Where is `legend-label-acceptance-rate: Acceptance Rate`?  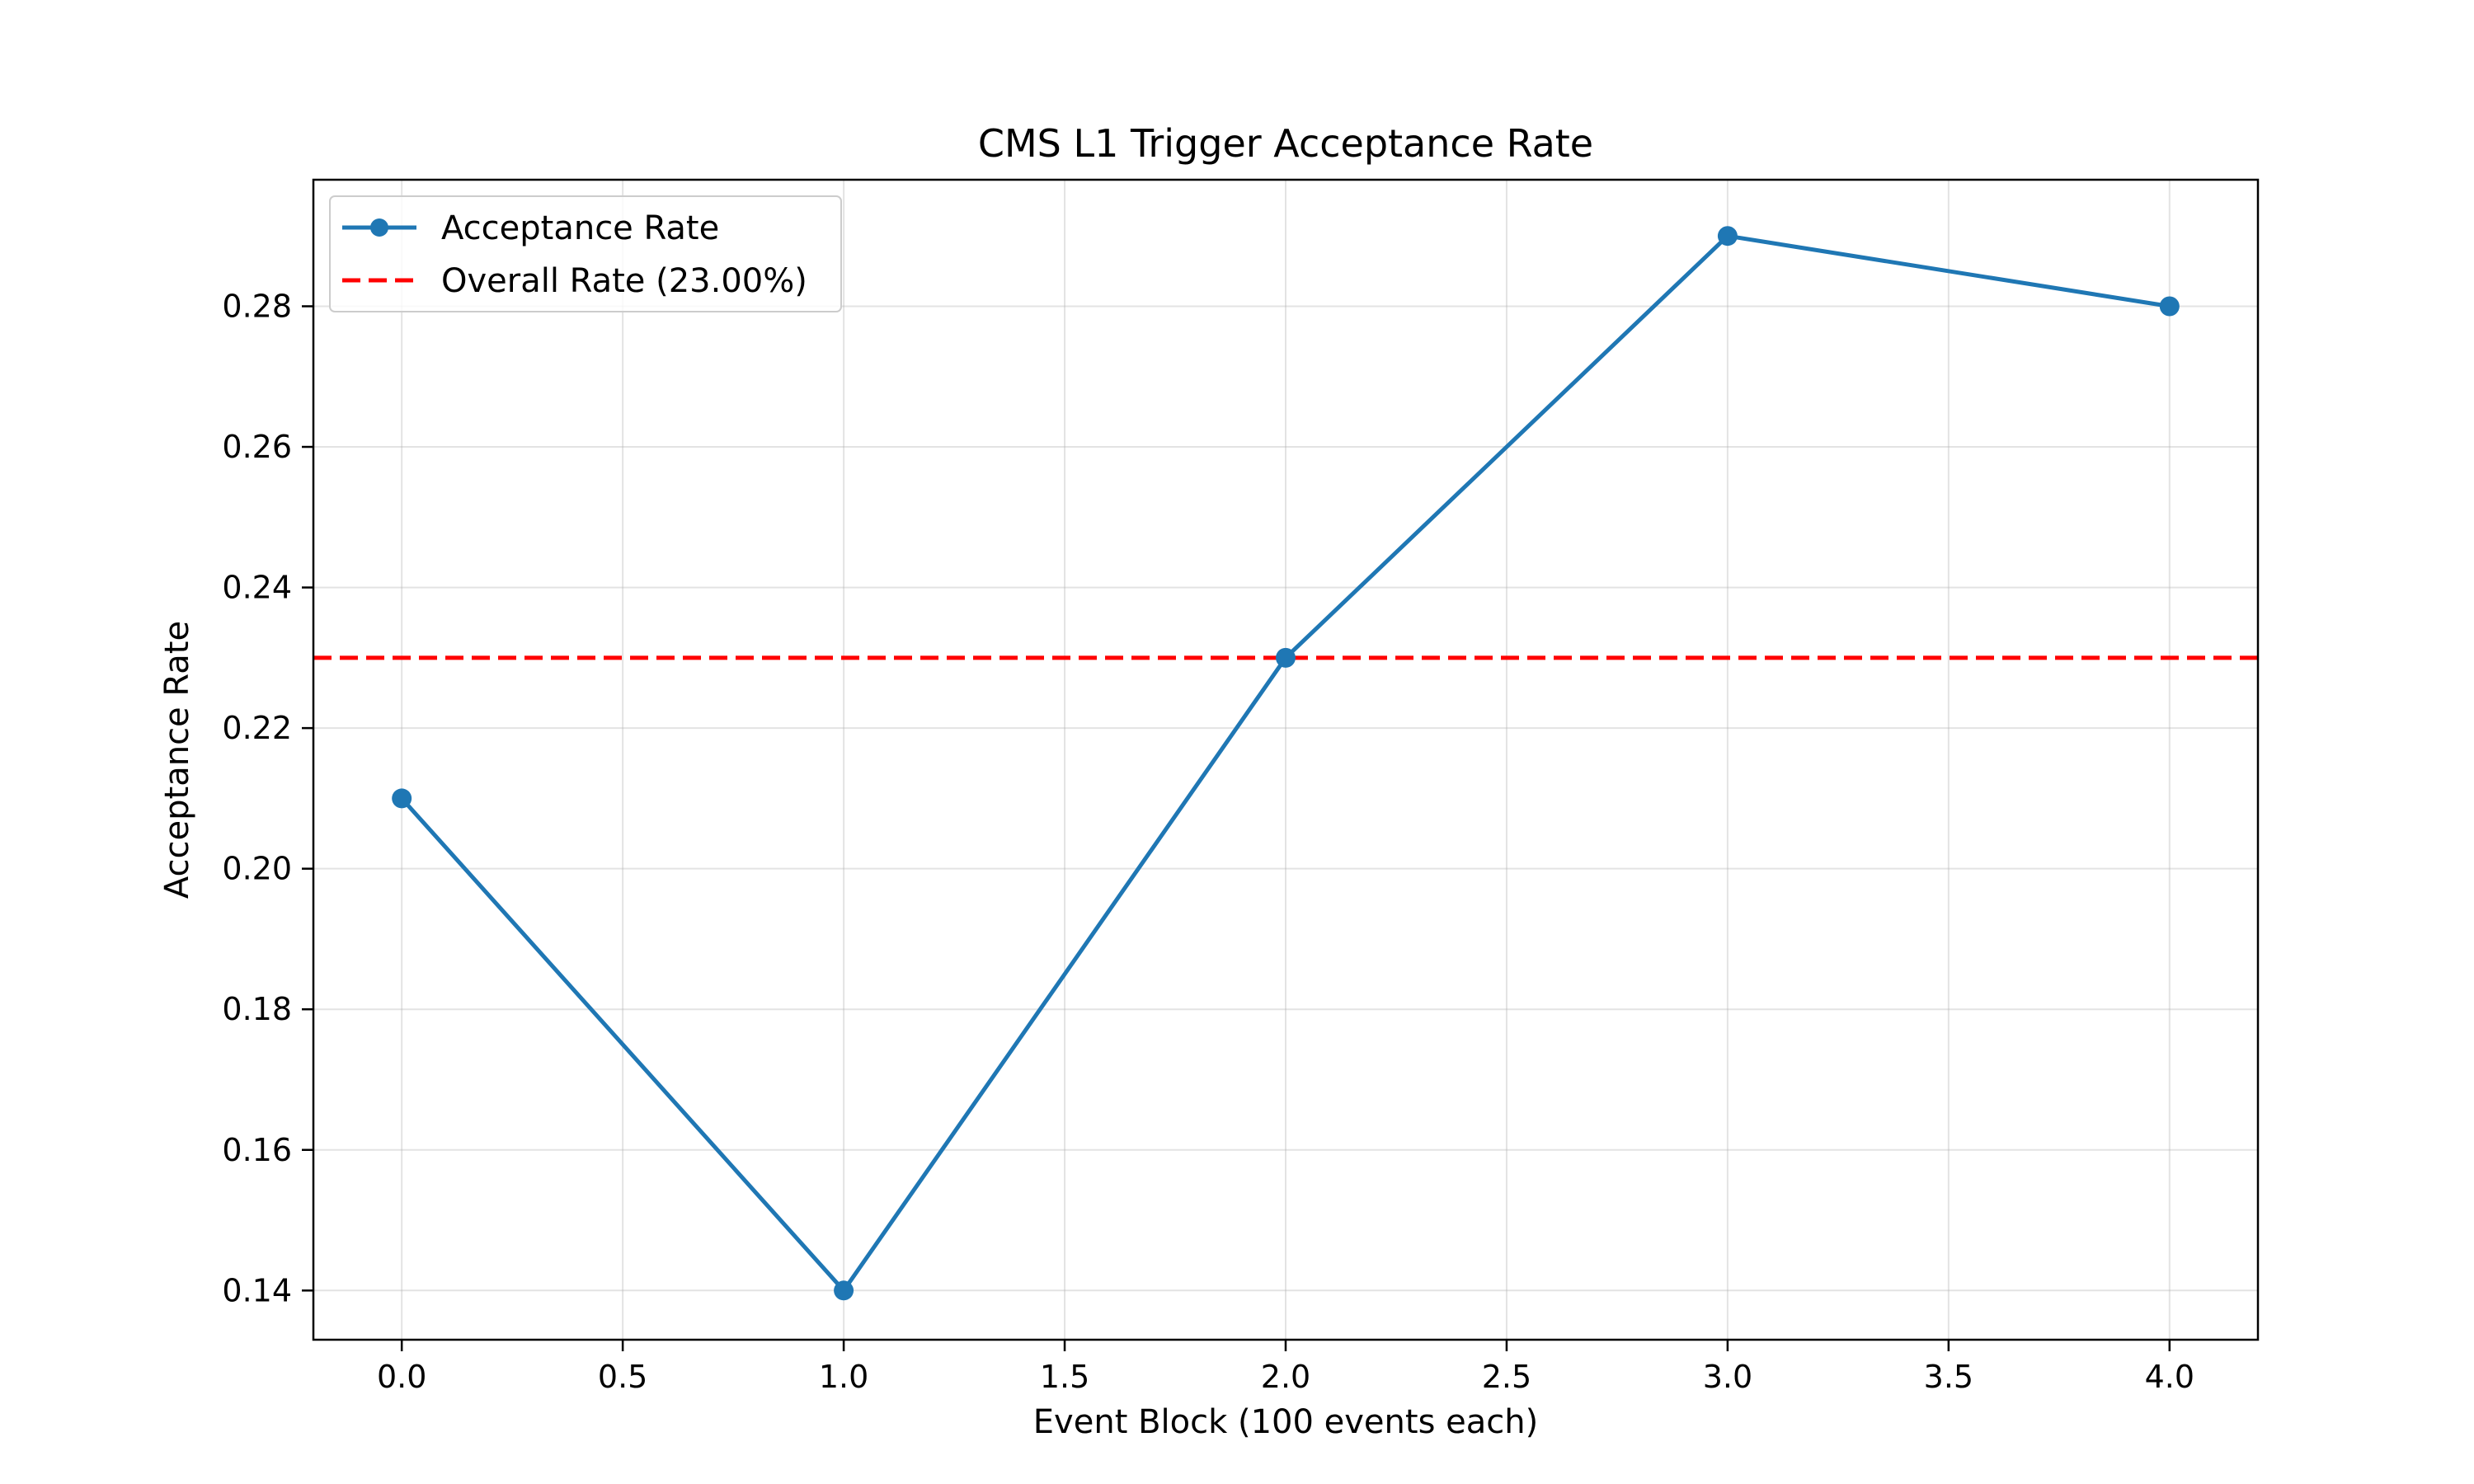
legend-label-acceptance-rate: Acceptance Rate is located at coordinates (580, 228).